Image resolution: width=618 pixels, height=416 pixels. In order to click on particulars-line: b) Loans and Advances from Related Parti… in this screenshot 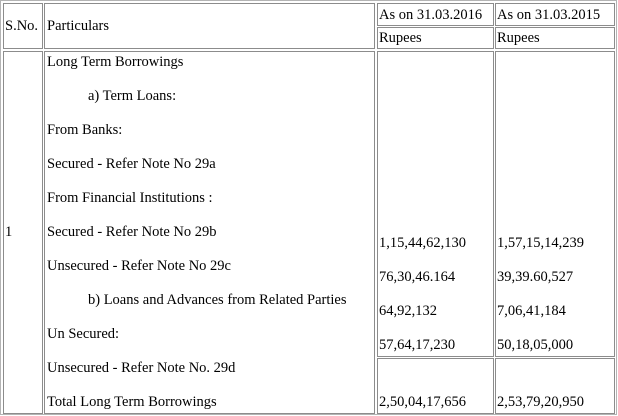, I will do `click(217, 300)`.